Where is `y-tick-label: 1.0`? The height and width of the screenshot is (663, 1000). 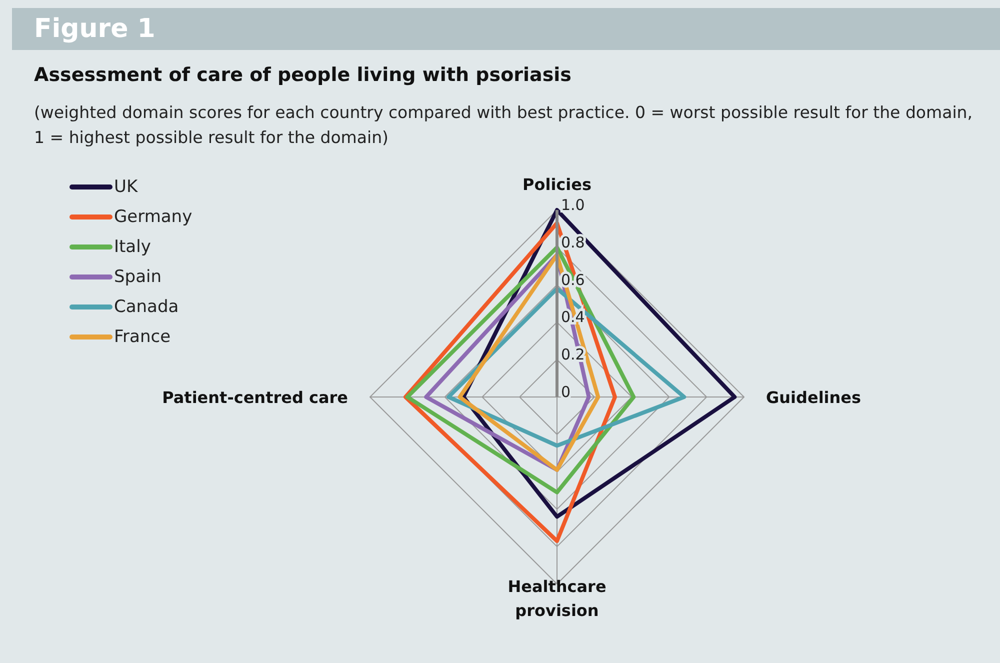
y-tick-label: 1.0 is located at coordinates (573, 205).